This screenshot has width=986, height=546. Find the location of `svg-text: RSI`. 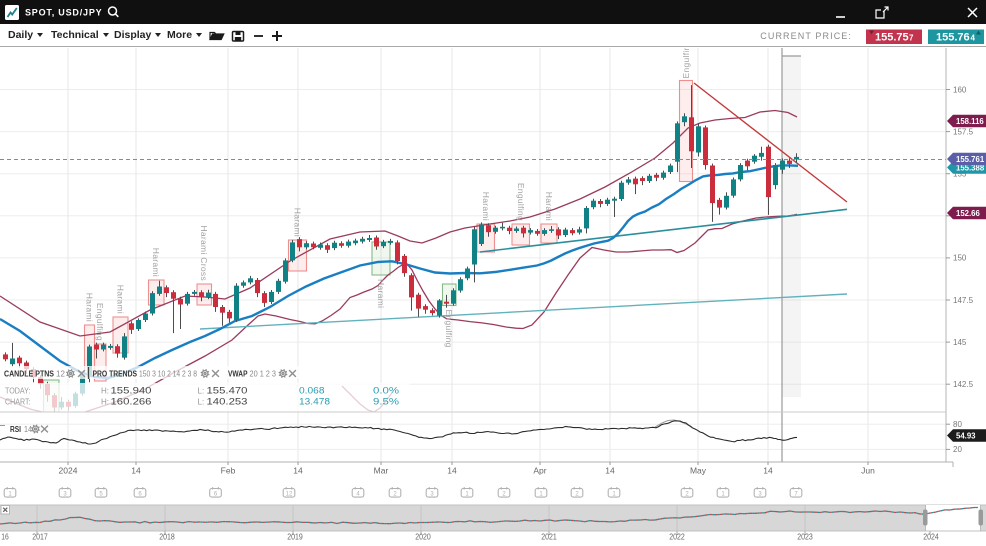

svg-text: RSI is located at coordinates (15, 429).